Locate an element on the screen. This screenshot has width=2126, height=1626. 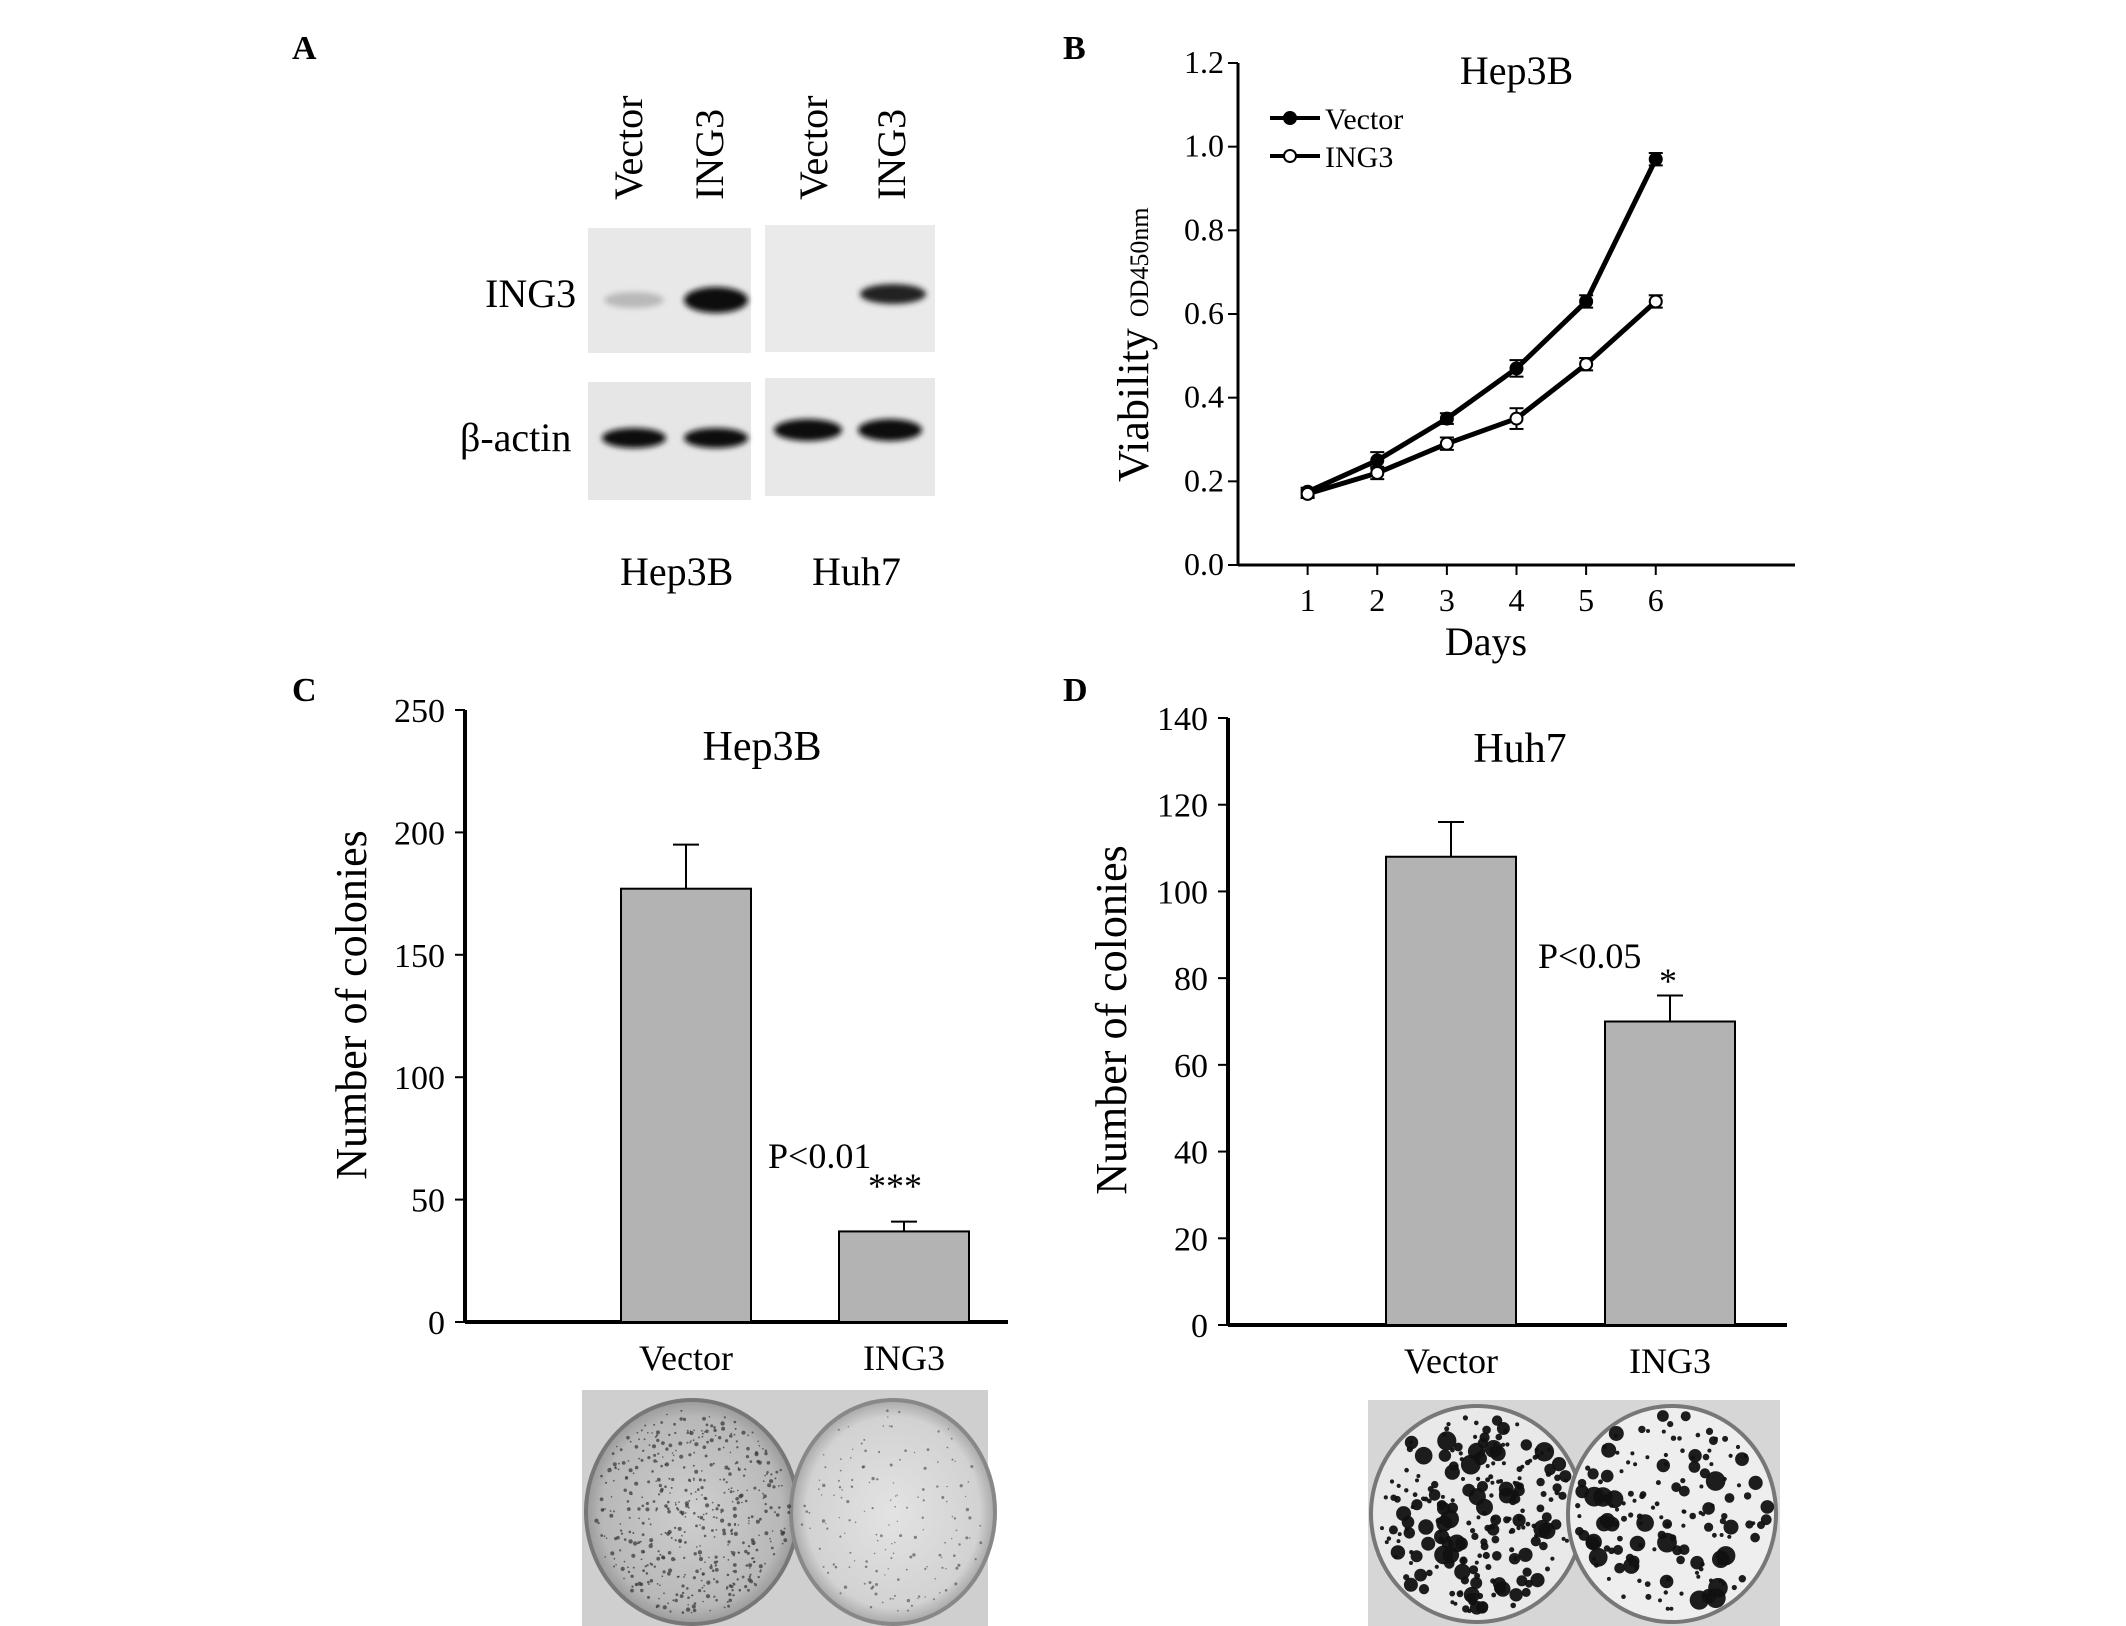
bar-ing3 is located at coordinates (904, 1276).